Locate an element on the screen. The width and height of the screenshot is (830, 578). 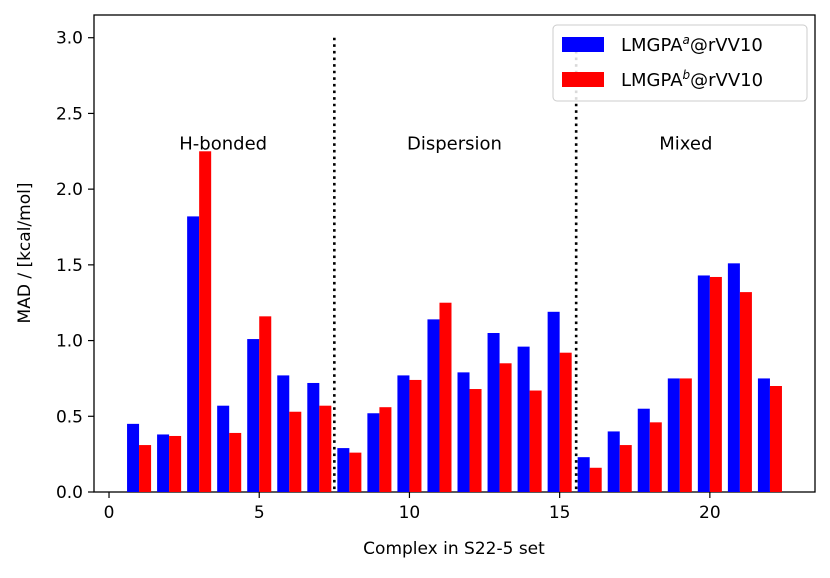
annotation-h-bonded: H-bonded is located at coordinates (223, 144).